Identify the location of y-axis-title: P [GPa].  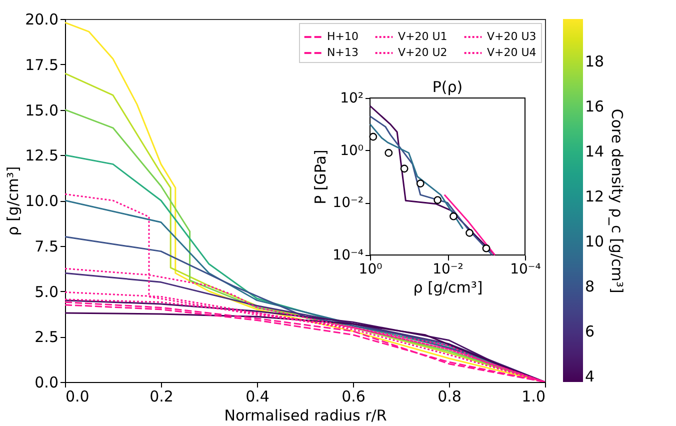
(321, 177).